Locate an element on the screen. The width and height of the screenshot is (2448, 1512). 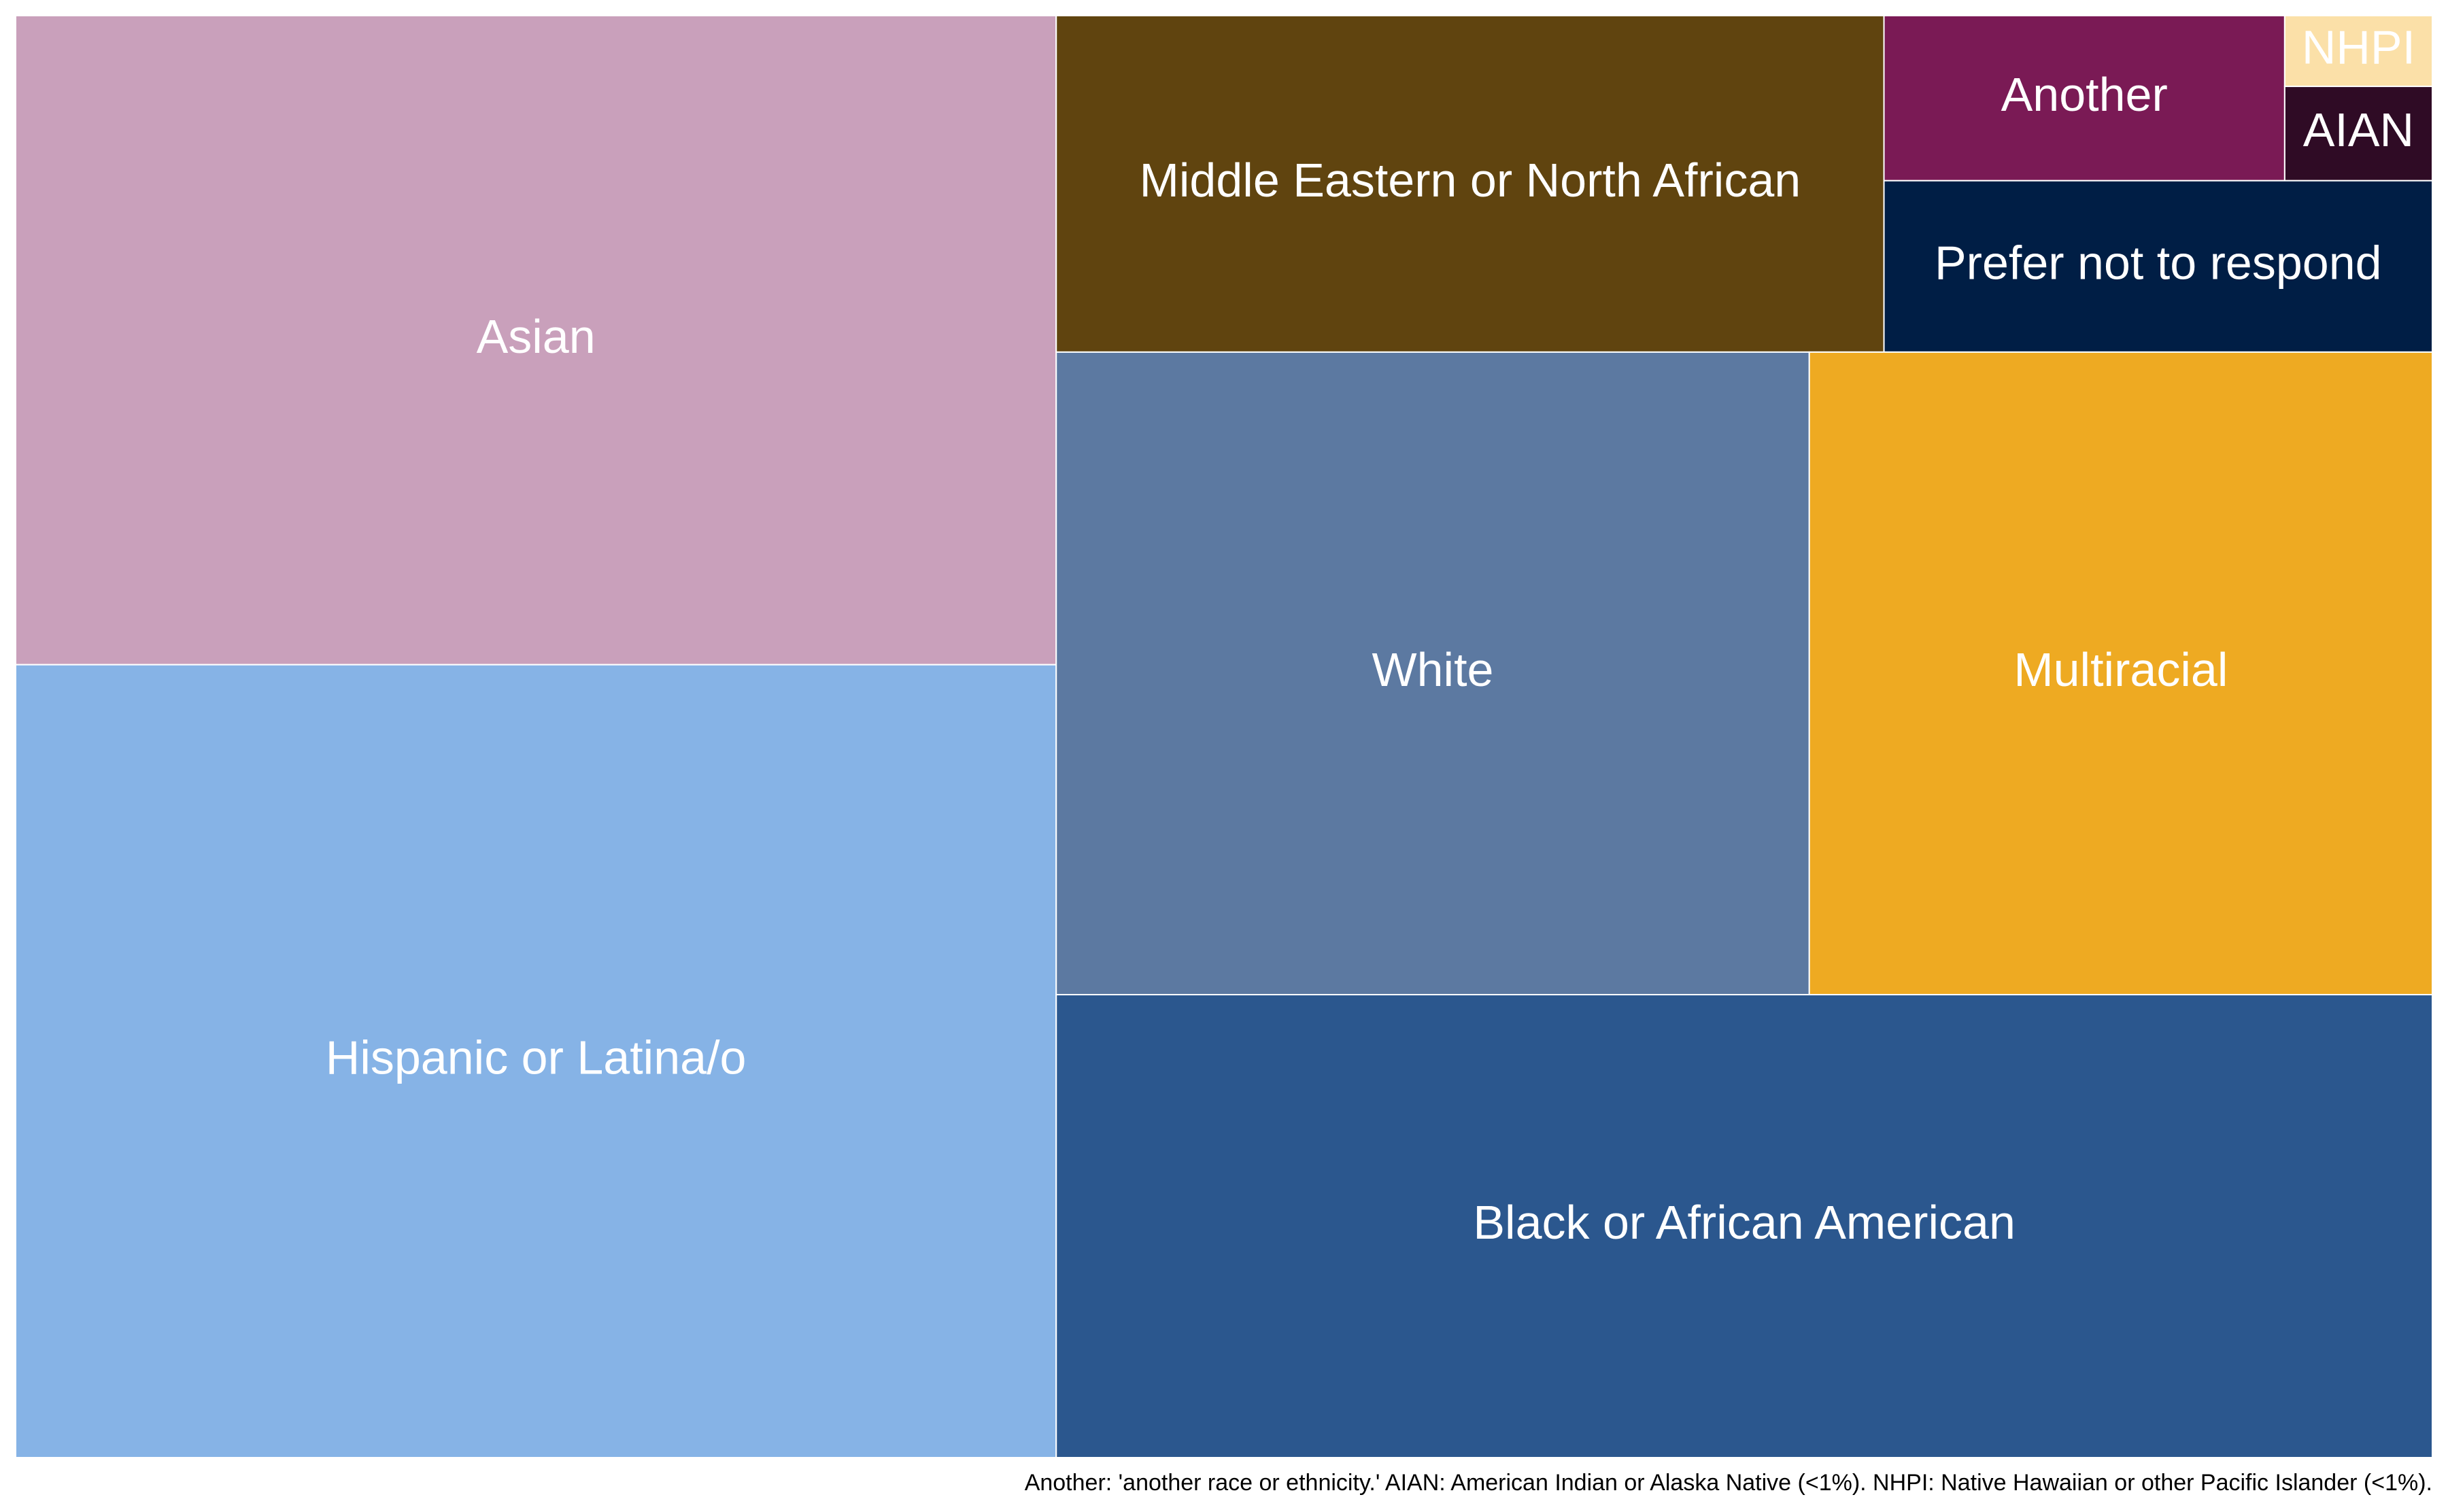
tile-label: NHPI is located at coordinates (2359, 48).